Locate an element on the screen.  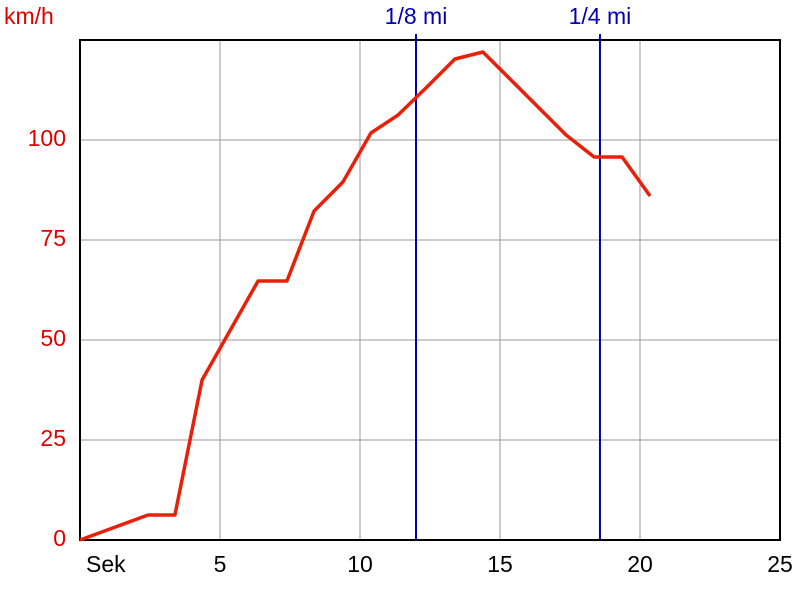
x-tick-label: 5 is located at coordinates (220, 564).